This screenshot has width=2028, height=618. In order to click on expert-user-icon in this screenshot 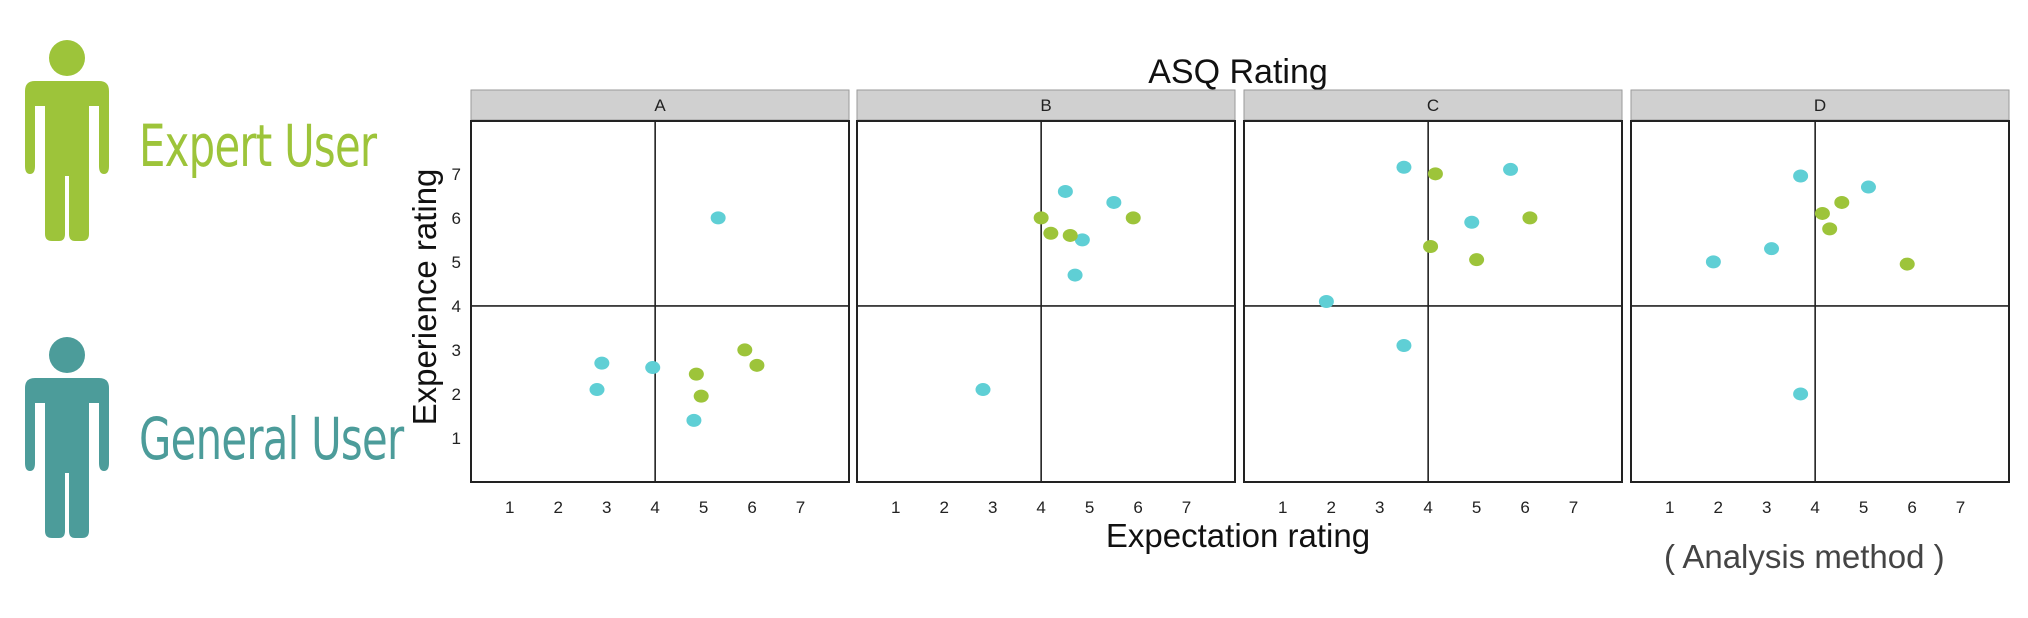, I will do `click(67, 140)`.